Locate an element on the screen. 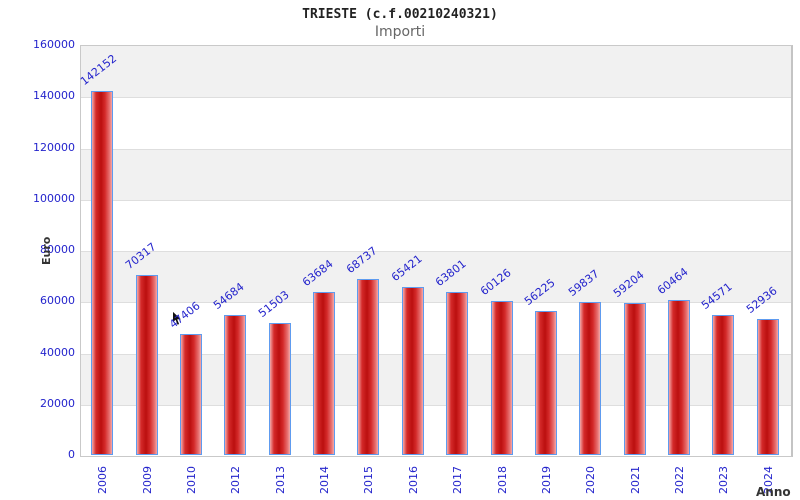 This screenshot has height=500, width=800. bar-2006 is located at coordinates (102, 272).